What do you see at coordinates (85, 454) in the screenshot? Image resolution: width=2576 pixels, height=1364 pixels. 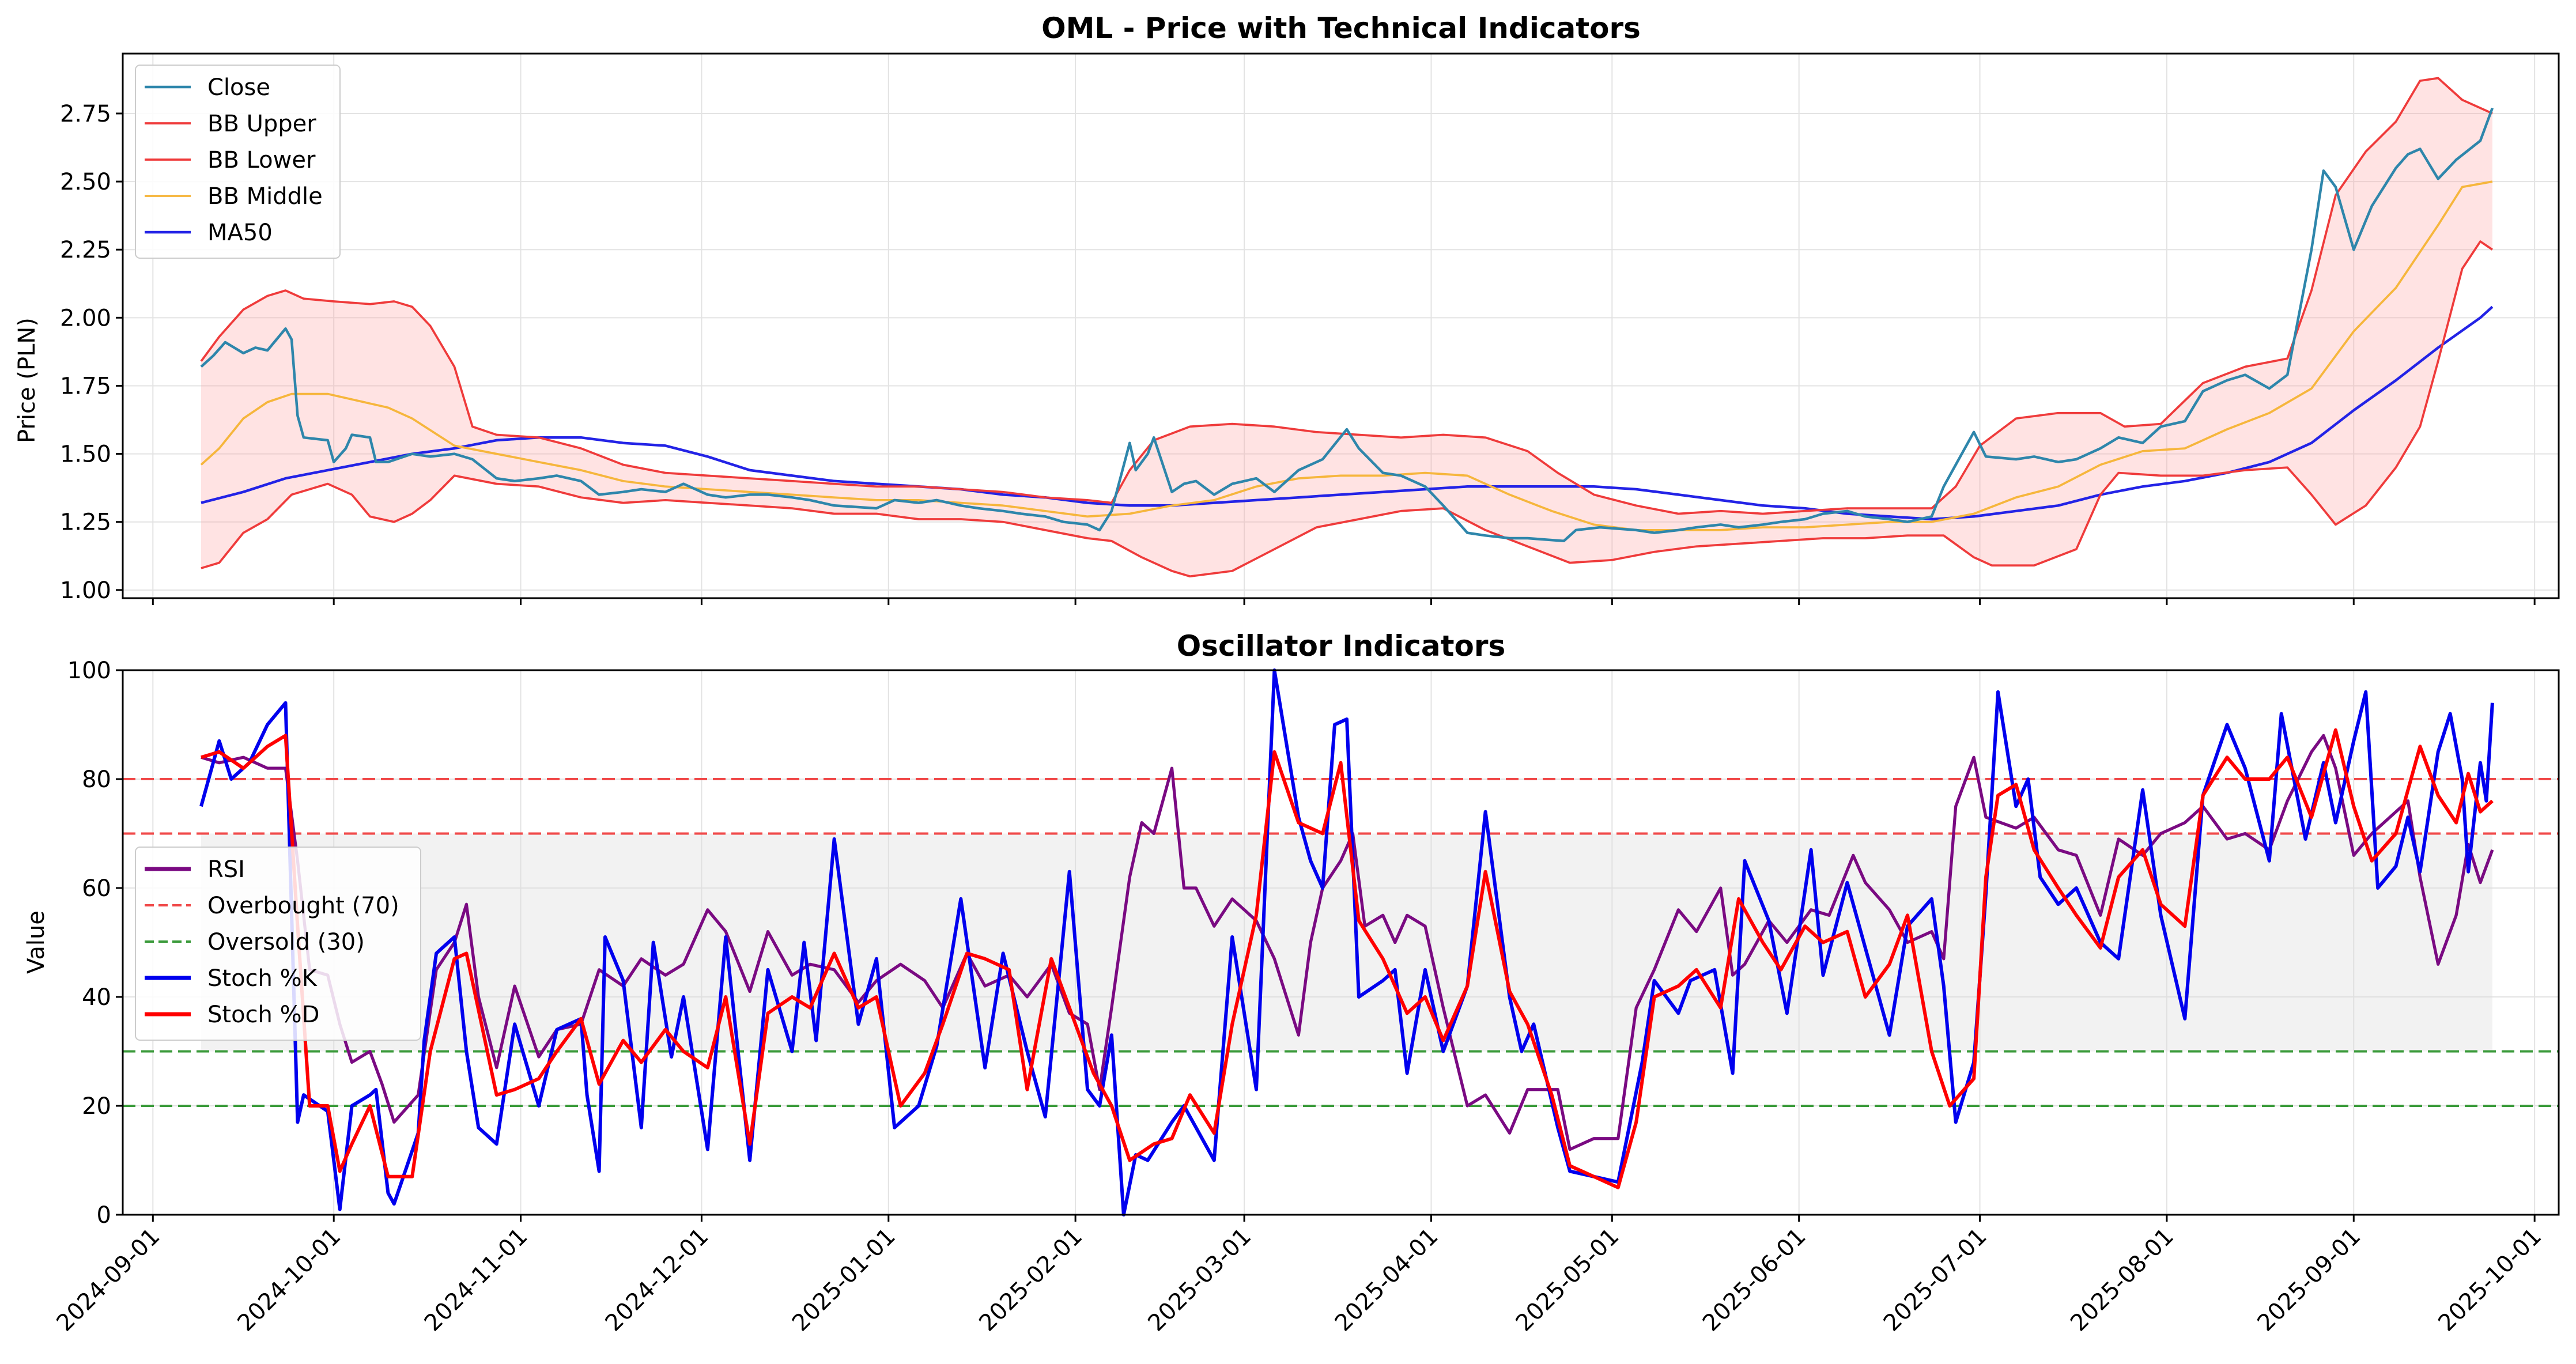 I see `y-tick-label: 1.50` at bounding box center [85, 454].